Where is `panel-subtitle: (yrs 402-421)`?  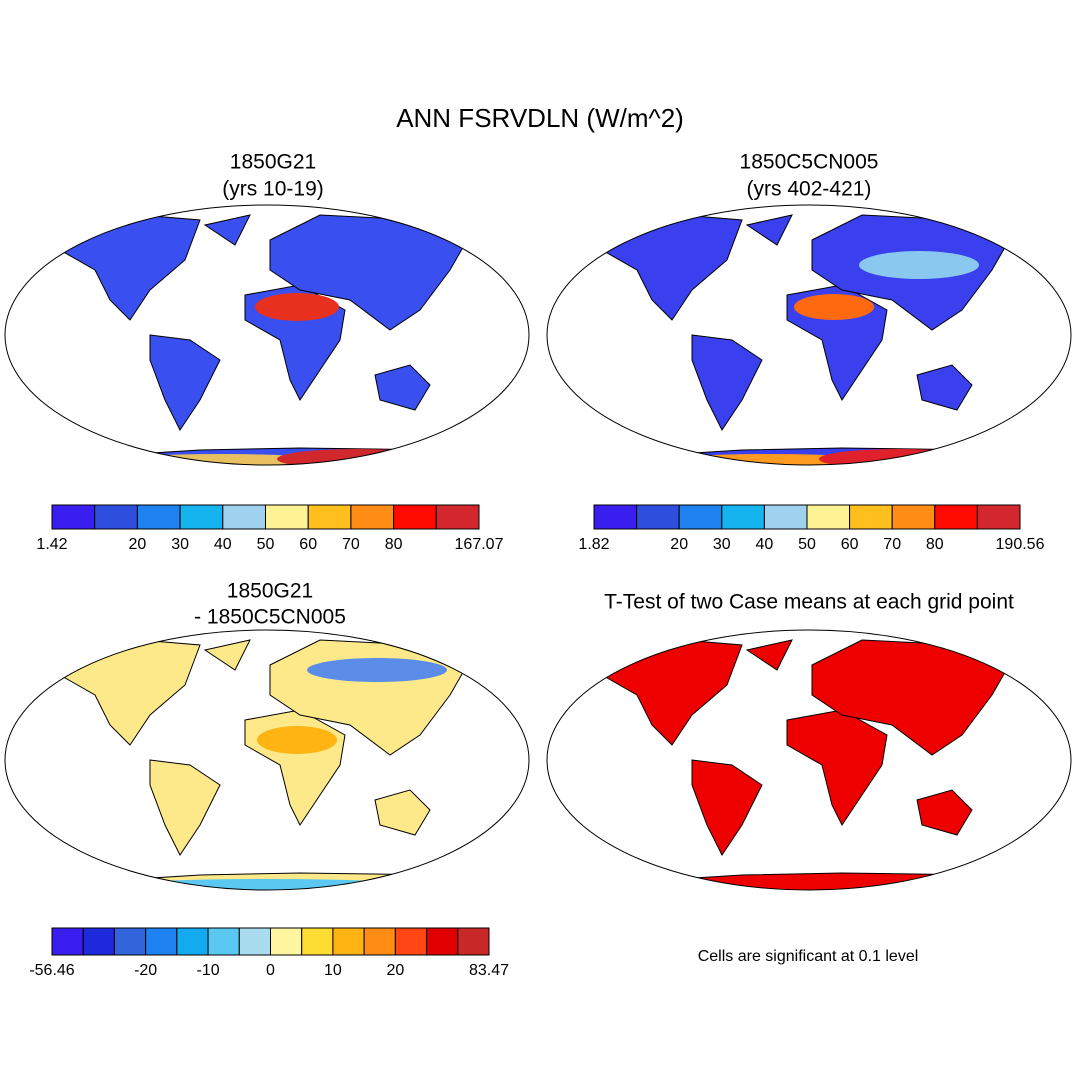 panel-subtitle: (yrs 402-421) is located at coordinates (809, 189).